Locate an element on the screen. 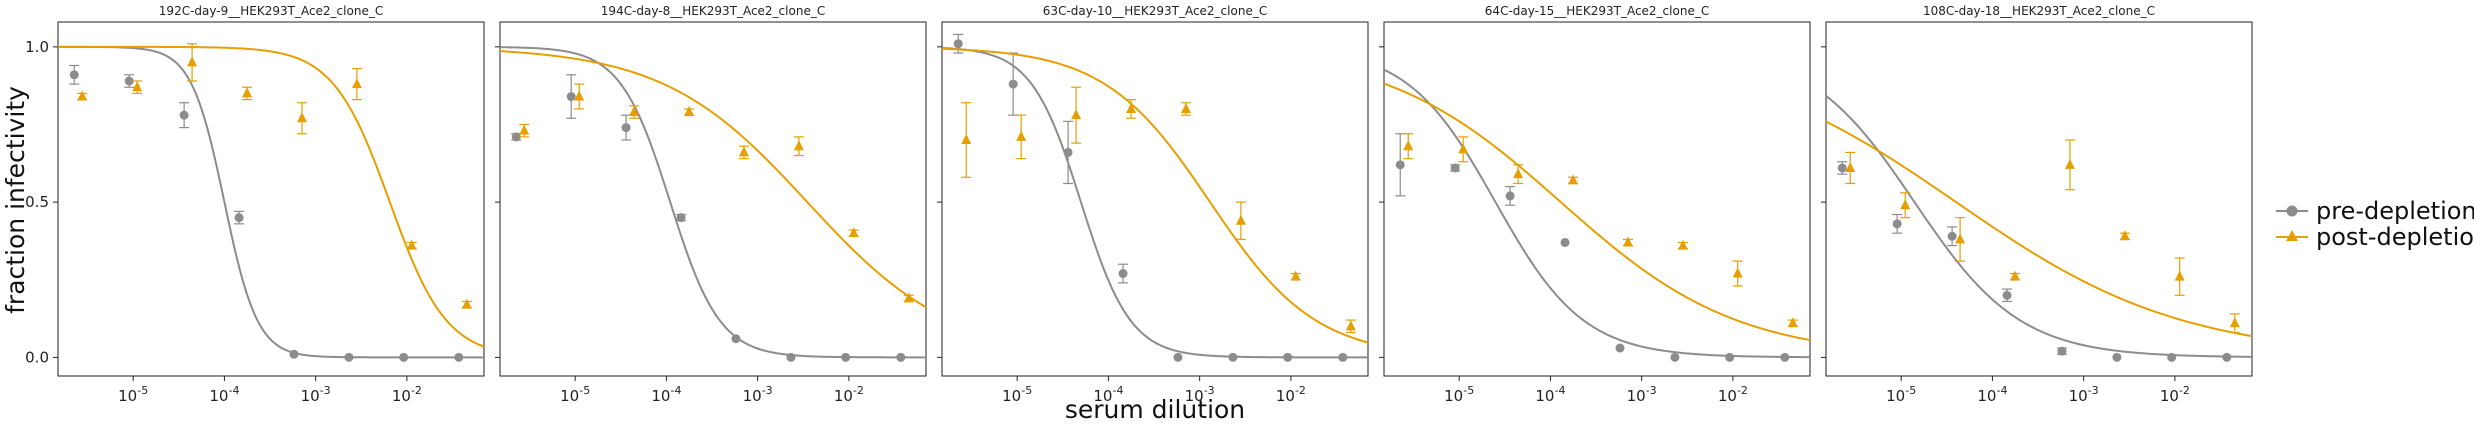  panel-title: 194C-day-8__HEK293T_Ace2_clone_C is located at coordinates (713, 11).